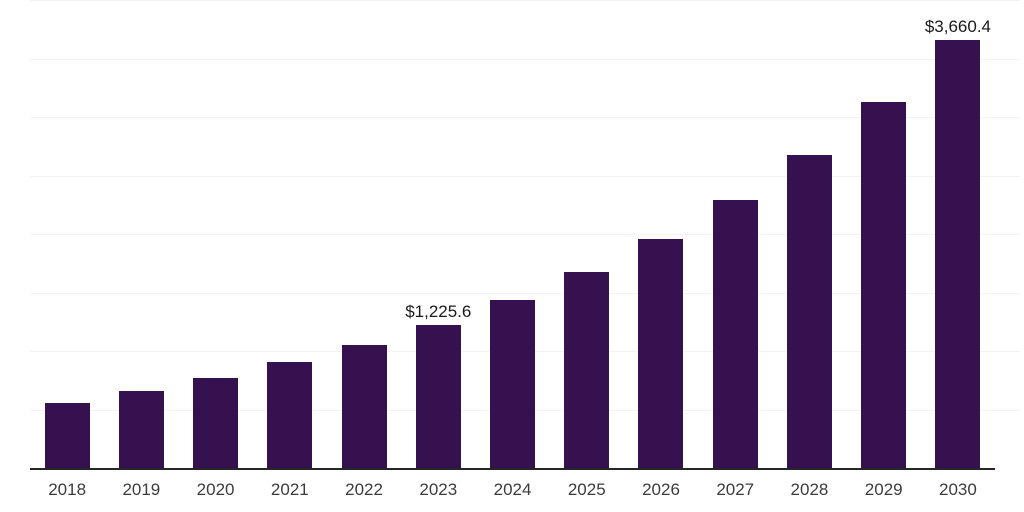 The height and width of the screenshot is (512, 1024). Describe the element at coordinates (661, 353) in the screenshot. I see `bar-2026` at that location.